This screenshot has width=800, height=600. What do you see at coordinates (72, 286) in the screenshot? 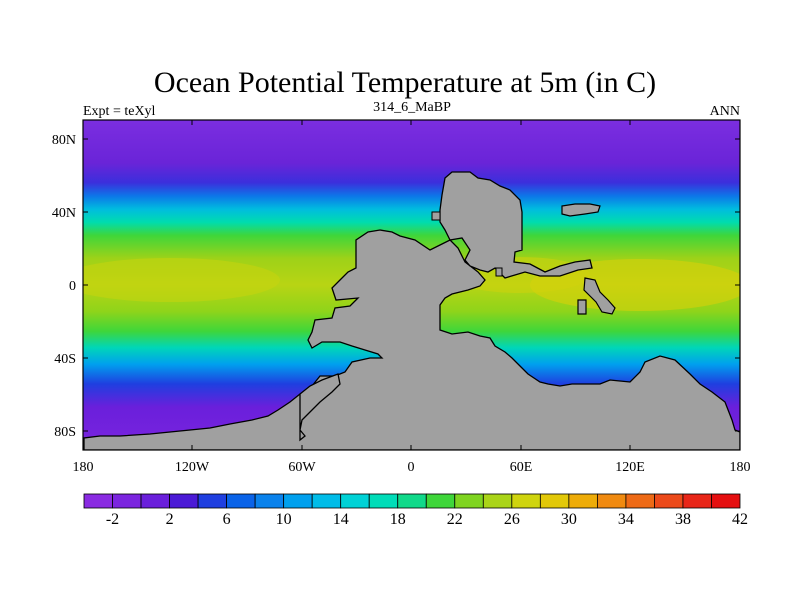
I see `lat-tick-label: 0` at bounding box center [72, 286].